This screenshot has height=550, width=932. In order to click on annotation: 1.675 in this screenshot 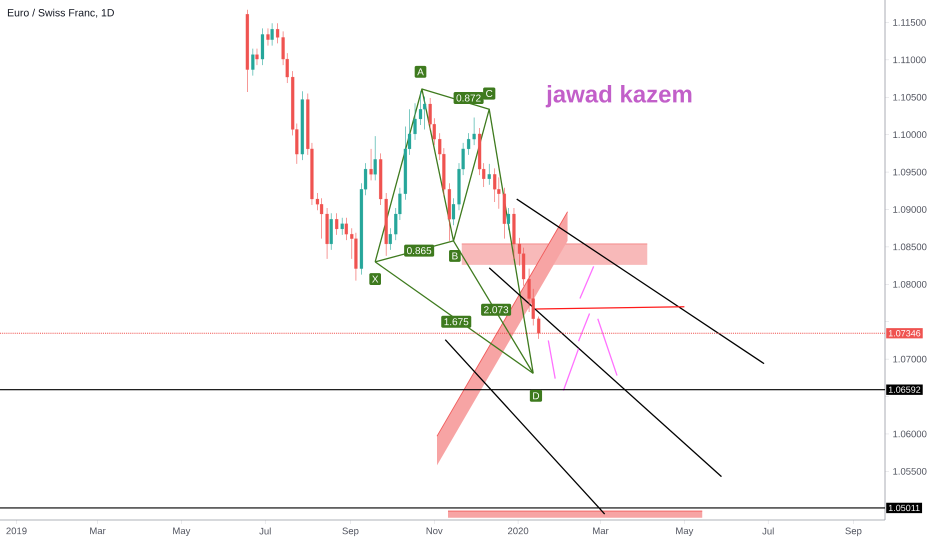, I will do `click(456, 322)`.